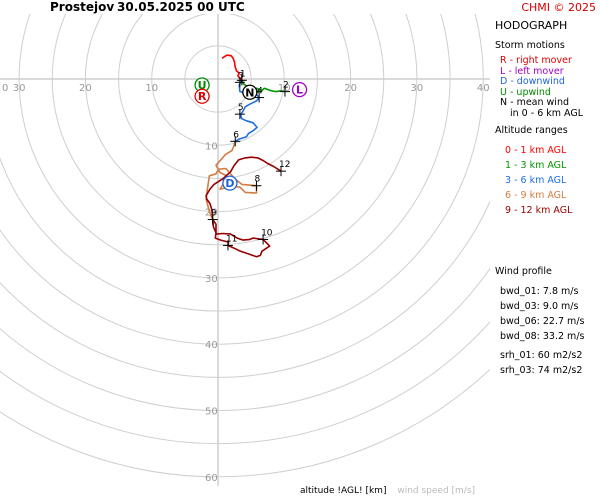 This screenshot has height=500, width=600. I want to click on height-label: 6, so click(236, 135).